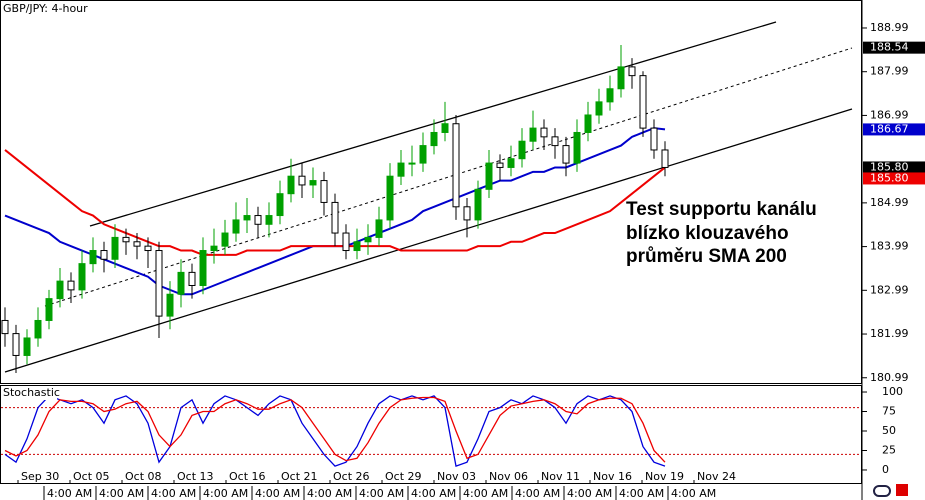 The height and width of the screenshot is (500, 925). I want to click on y-tick-label: 25, so click(889, 449).